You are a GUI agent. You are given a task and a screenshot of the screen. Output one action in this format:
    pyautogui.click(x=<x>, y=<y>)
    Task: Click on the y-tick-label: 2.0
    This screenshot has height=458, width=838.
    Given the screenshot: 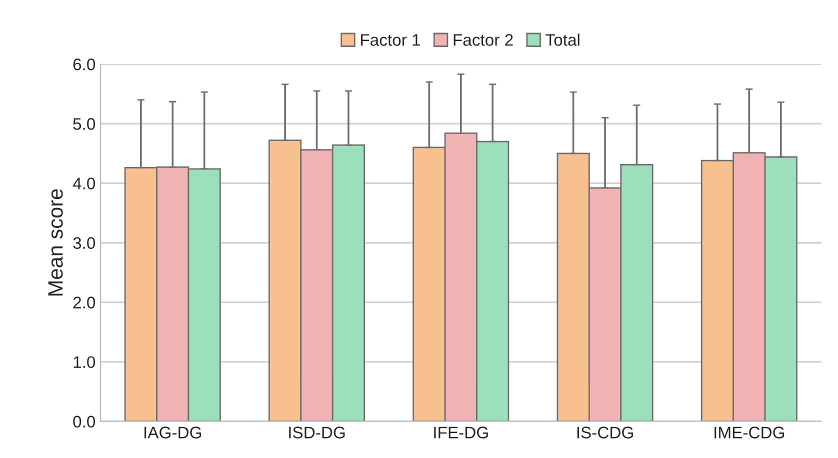 What is the action you would take?
    pyautogui.click(x=84, y=302)
    